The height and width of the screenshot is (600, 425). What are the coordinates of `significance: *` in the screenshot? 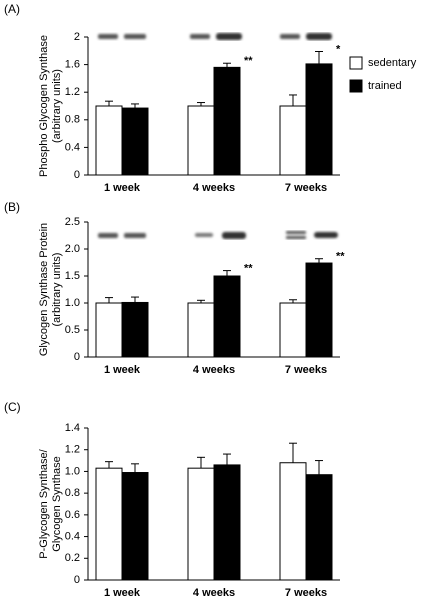 It's located at (338, 49).